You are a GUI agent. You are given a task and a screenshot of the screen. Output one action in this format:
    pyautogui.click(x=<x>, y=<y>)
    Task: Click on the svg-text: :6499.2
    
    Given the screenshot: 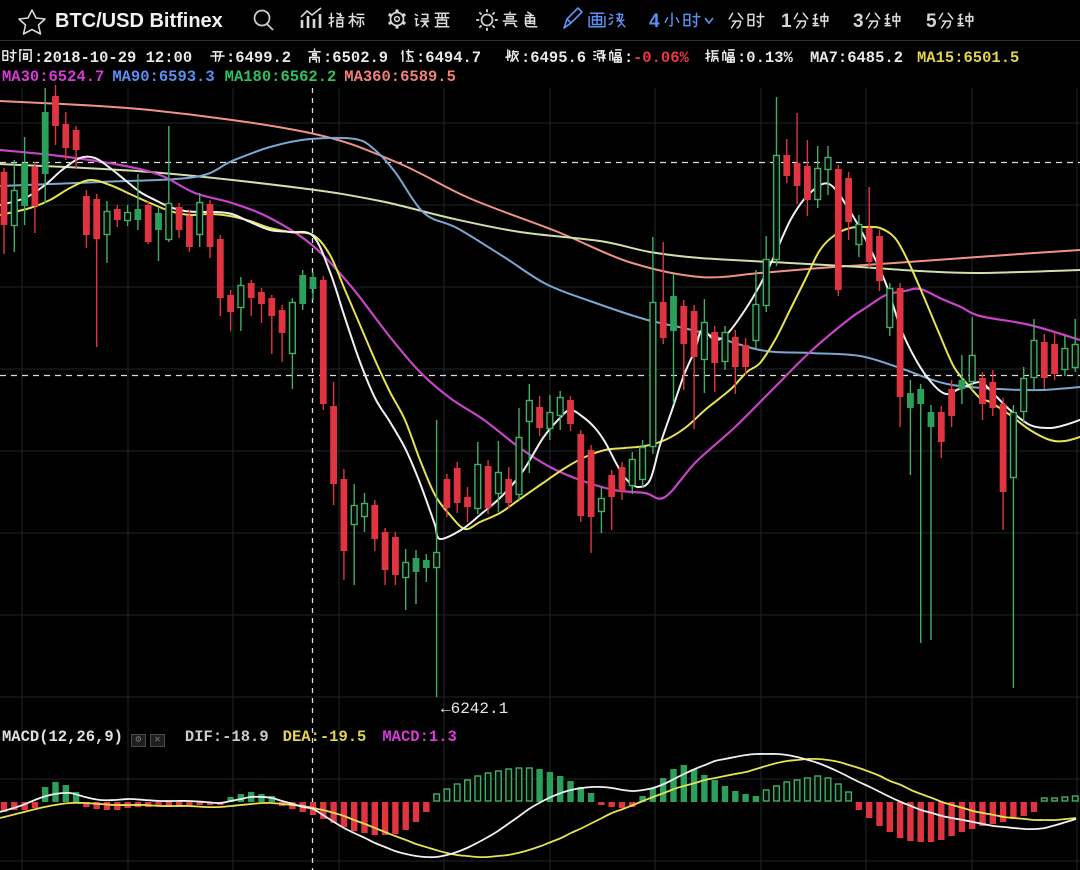 What is the action you would take?
    pyautogui.click(x=258, y=58)
    